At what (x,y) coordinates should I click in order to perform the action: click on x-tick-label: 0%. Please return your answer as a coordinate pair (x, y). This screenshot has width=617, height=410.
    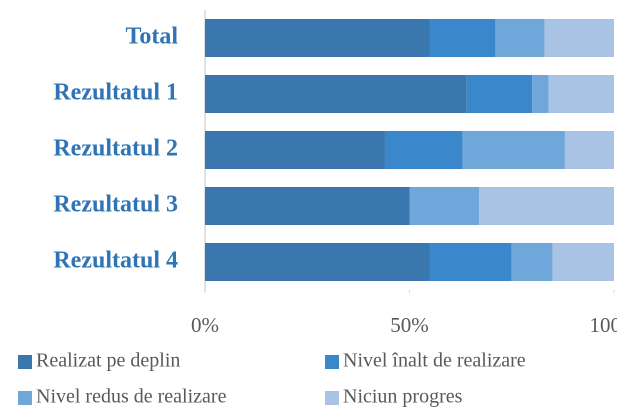
    Looking at the image, I should click on (205, 325).